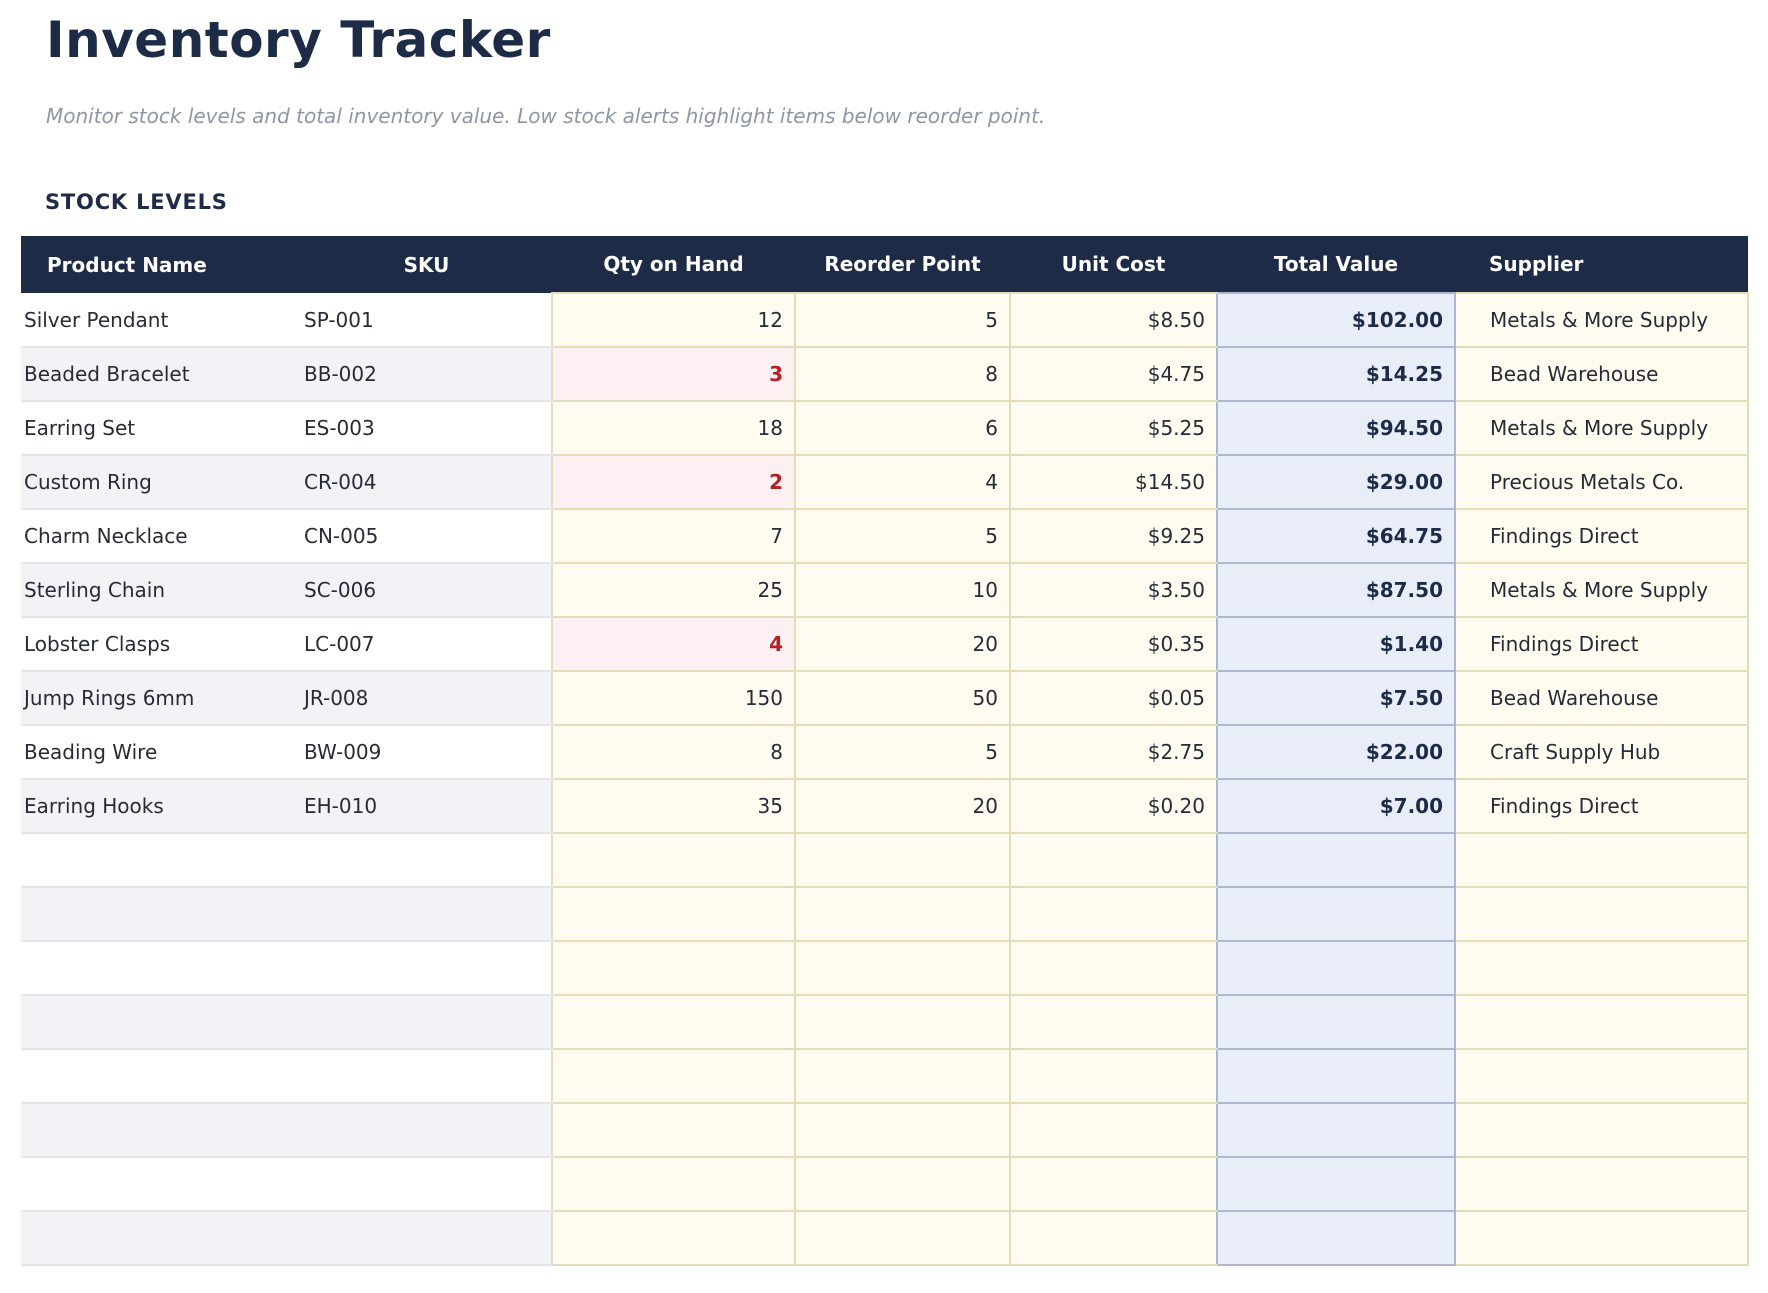 The width and height of the screenshot is (1768, 1293). What do you see at coordinates (902, 644) in the screenshot?
I see `cell-reorder-point: 20` at bounding box center [902, 644].